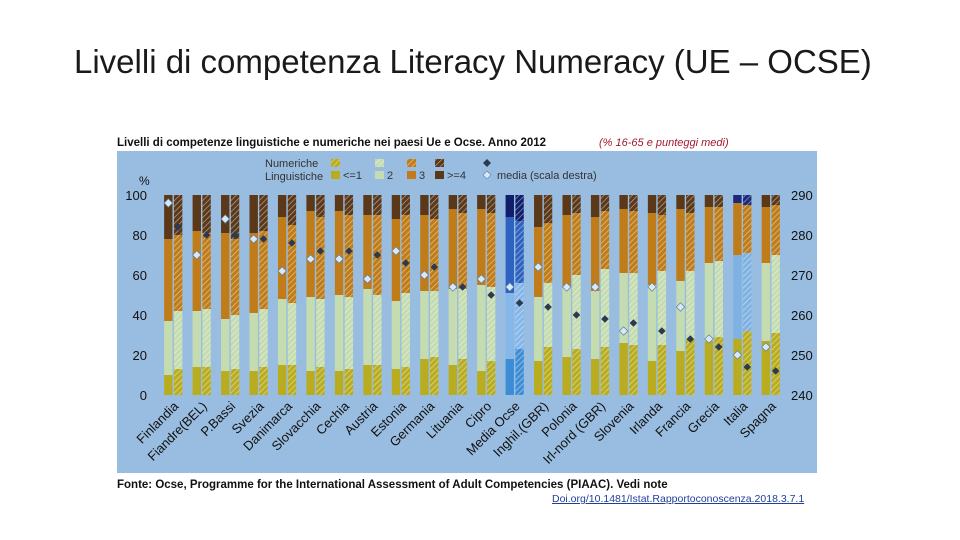 The width and height of the screenshot is (960, 540). What do you see at coordinates (335, 163) in the screenshot?
I see `legend-swatch-hatch` at bounding box center [335, 163].